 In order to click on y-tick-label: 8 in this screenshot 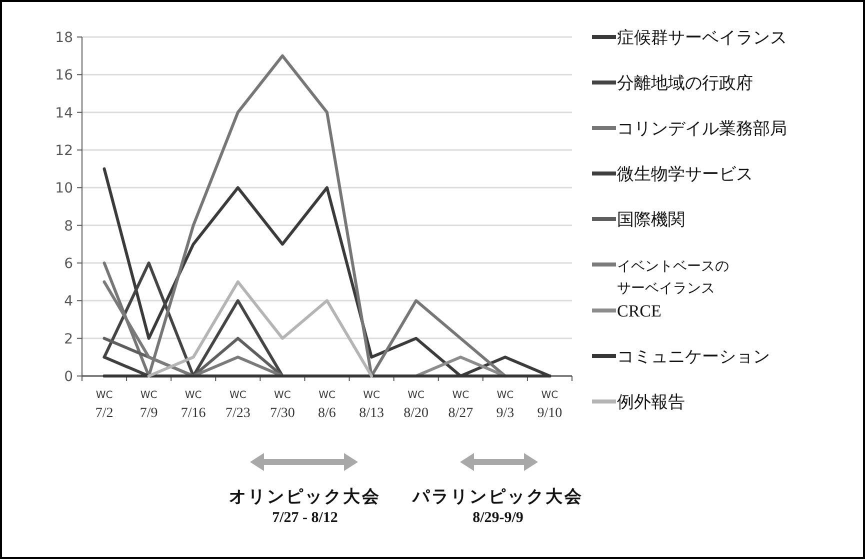, I will do `click(68, 226)`.